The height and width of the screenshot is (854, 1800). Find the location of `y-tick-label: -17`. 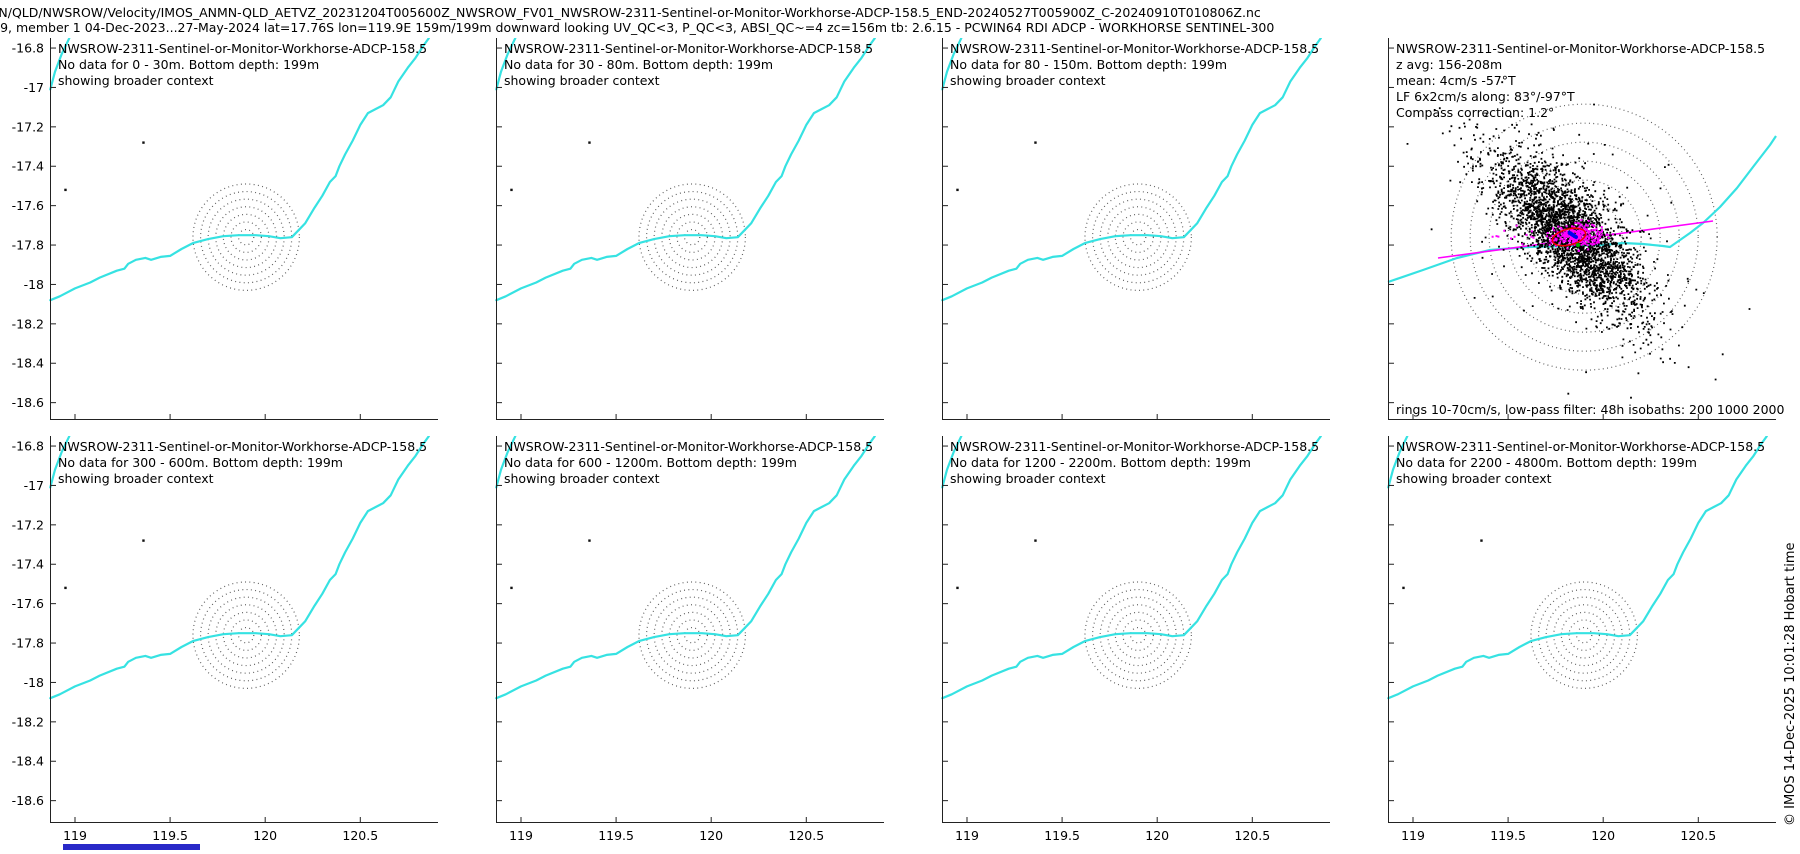

y-tick-label: -17 is located at coordinates (34, 87).